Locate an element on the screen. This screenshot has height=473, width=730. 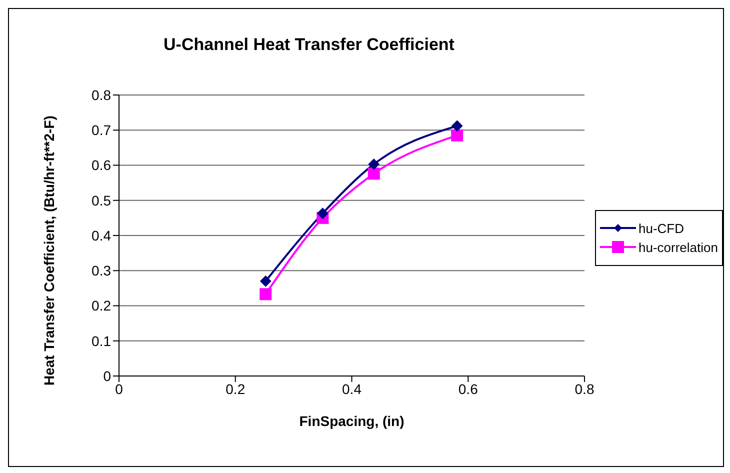
y-tick-label: 0.2 is located at coordinates (102, 306).